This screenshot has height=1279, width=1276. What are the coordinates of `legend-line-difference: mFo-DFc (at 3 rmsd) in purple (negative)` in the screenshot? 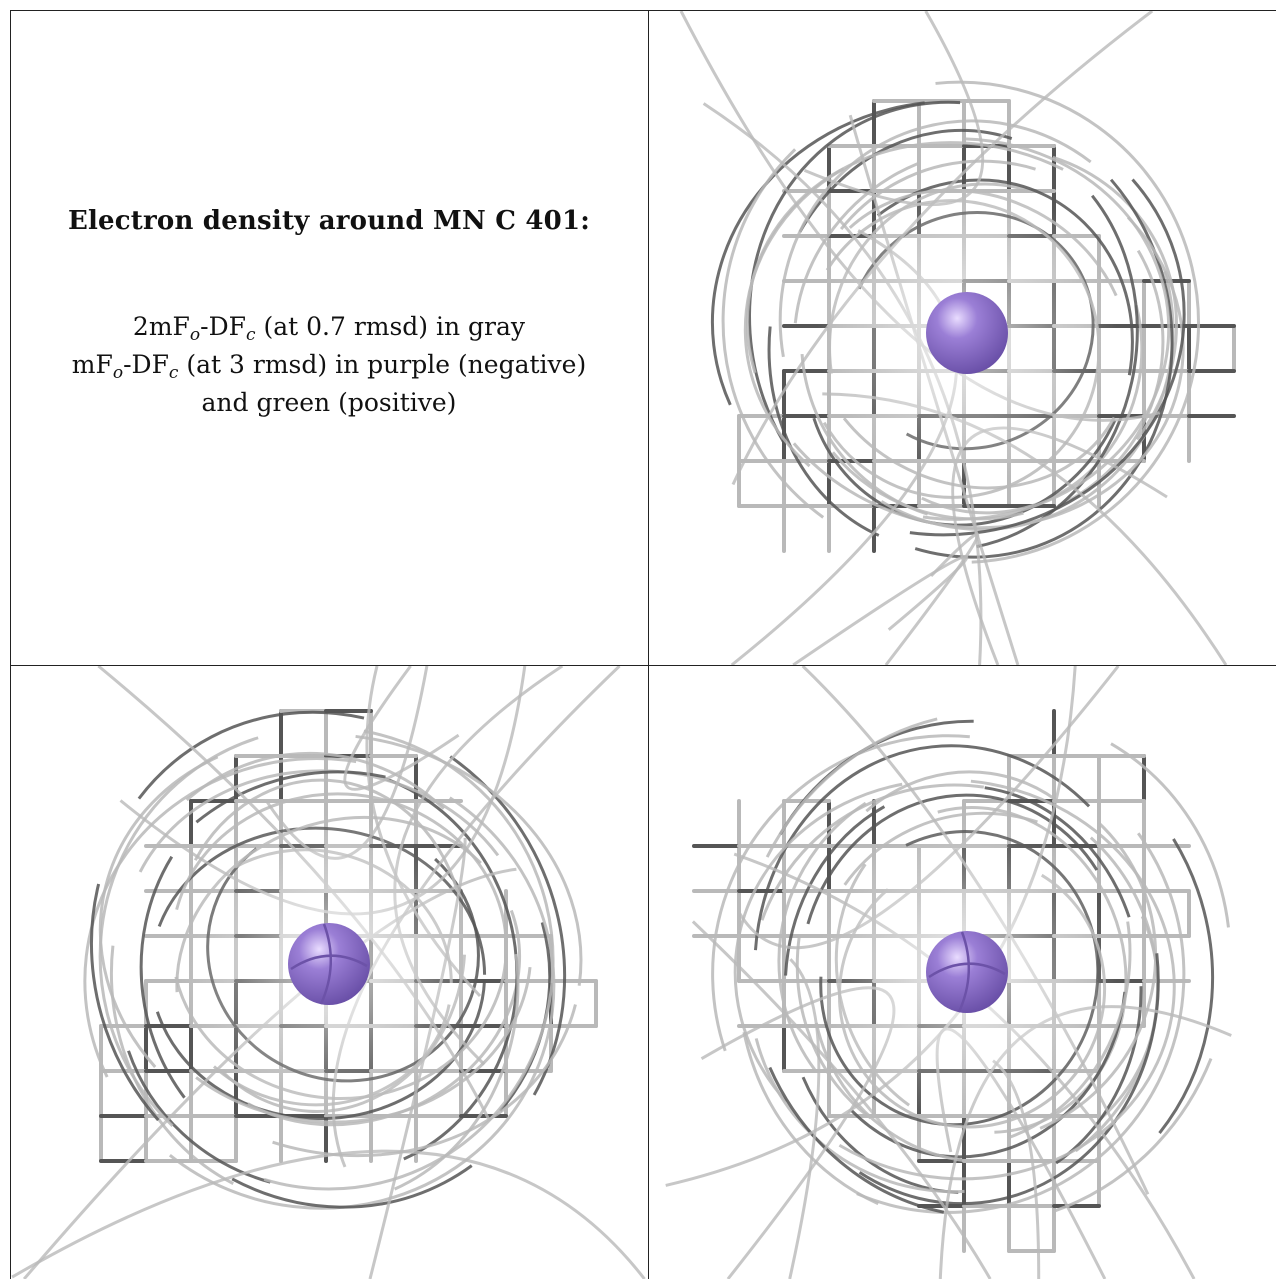 It's located at (329, 366).